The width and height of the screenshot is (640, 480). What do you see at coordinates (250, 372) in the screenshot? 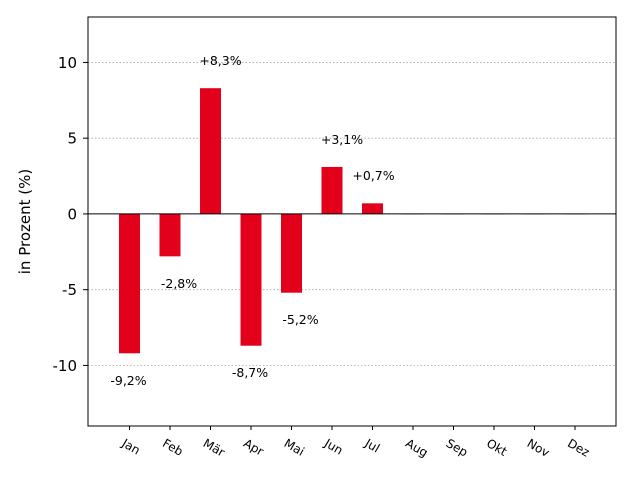
I see `data-label-apr: -8,7%` at bounding box center [250, 372].